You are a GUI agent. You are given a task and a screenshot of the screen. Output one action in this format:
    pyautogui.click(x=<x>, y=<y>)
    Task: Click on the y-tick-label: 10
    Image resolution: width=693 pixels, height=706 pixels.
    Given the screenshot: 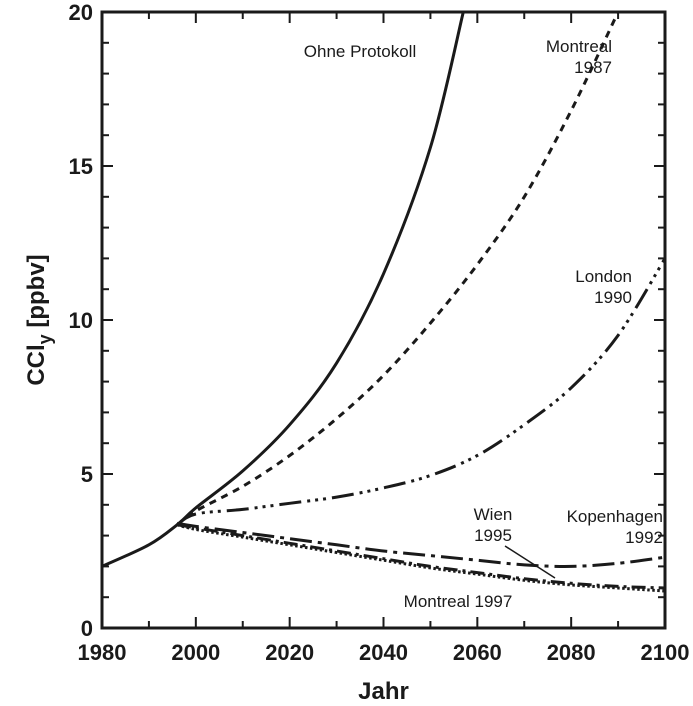 What is the action you would take?
    pyautogui.click(x=81, y=320)
    